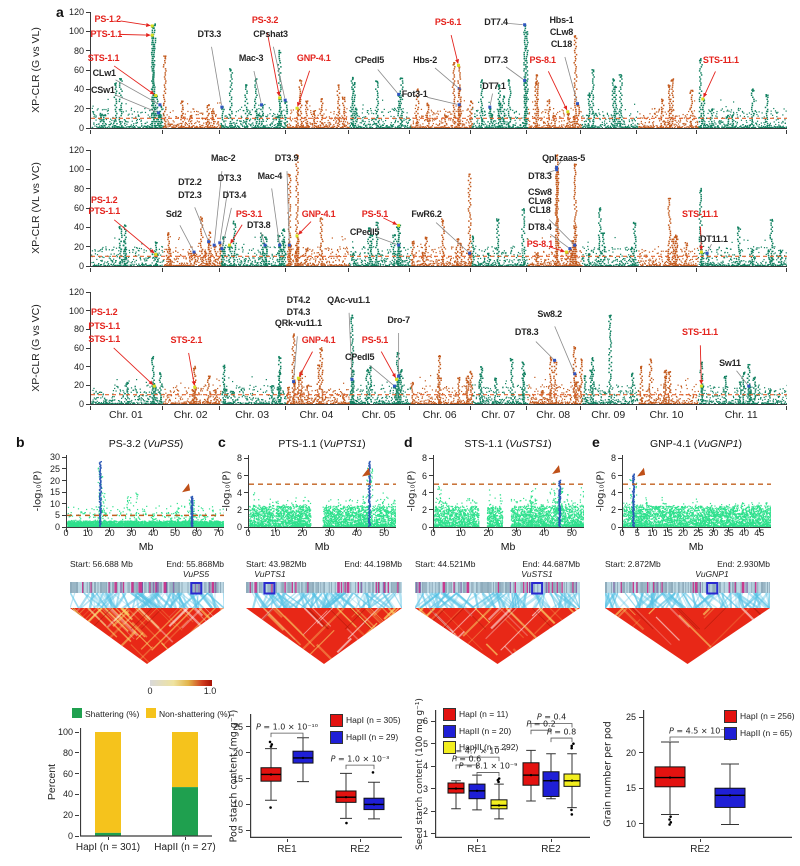 This screenshot has width=800, height=866. Describe the element at coordinates (743, 564) in the screenshot. I see `ld-end-e: End: 2.930Mb` at that location.